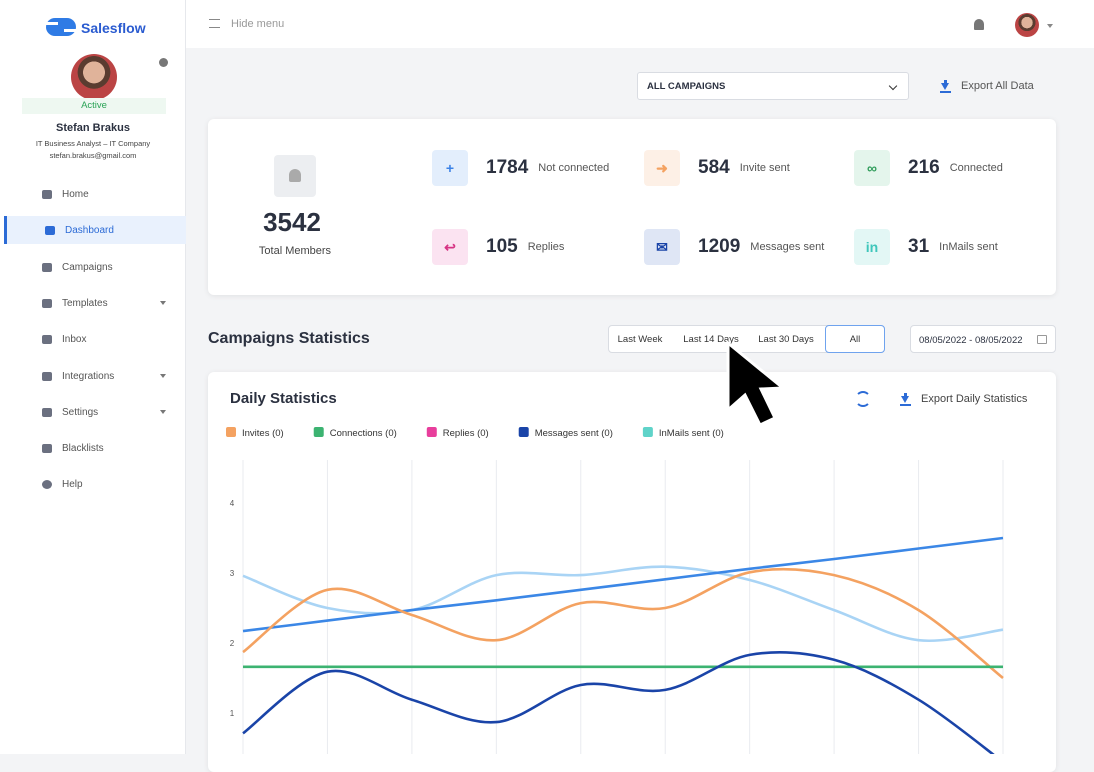  I want to click on nav-item: Settings, so click(95, 412).